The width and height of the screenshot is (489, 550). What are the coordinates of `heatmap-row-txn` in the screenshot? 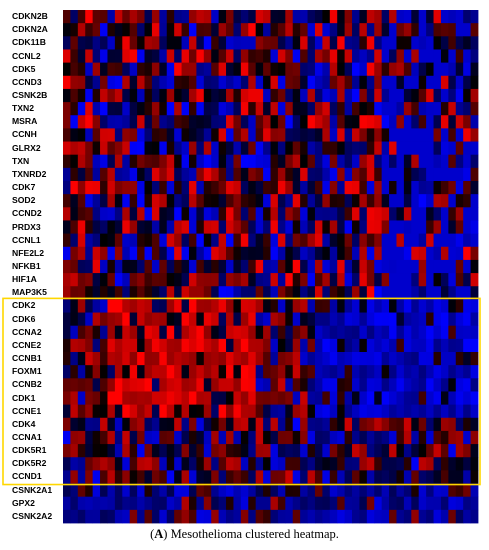 It's located at (271, 161).